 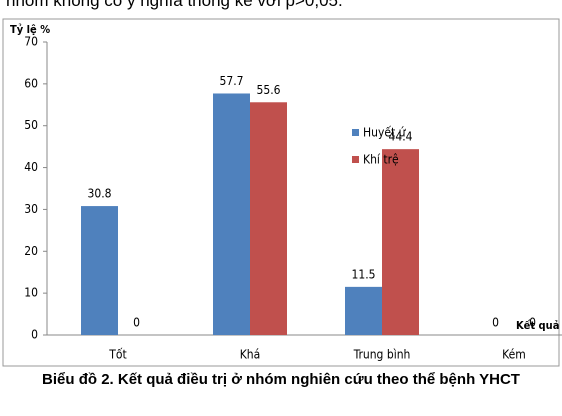 I want to click on x-axis-label: Kết quả, so click(x=537, y=325).